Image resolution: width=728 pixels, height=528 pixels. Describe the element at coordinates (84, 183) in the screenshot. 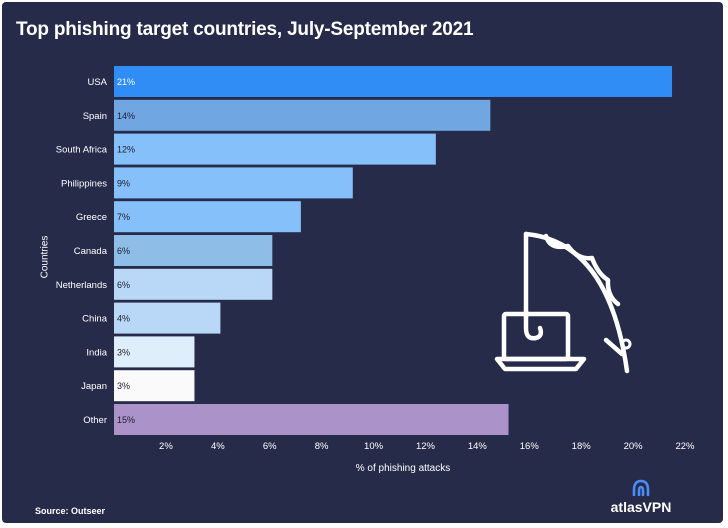

I see `category-label: Philippines` at that location.